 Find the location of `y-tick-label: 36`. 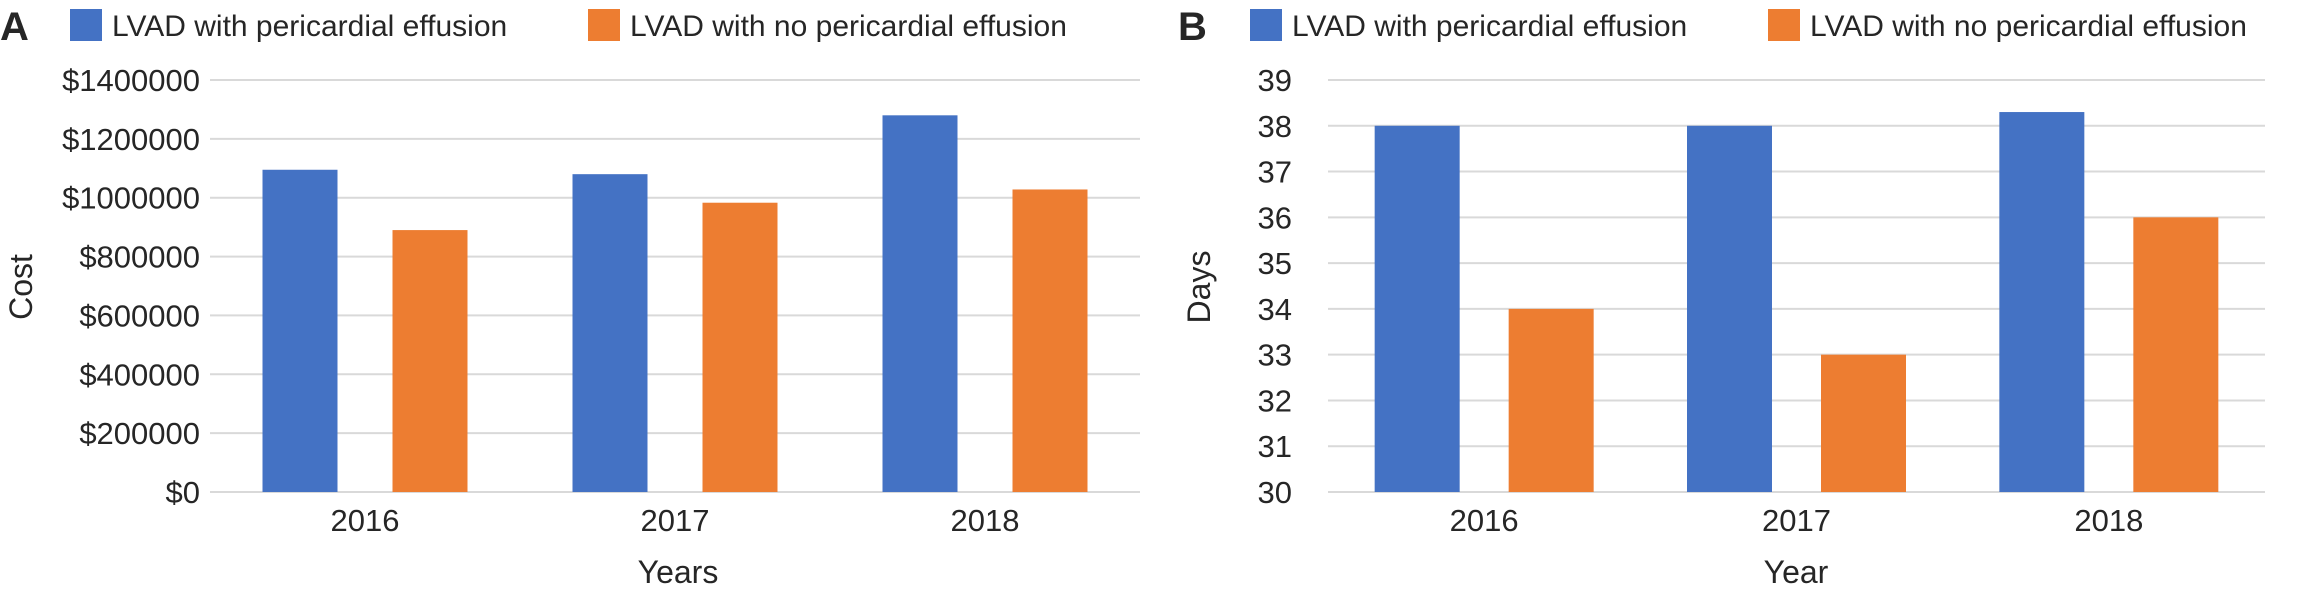

y-tick-label: 36 is located at coordinates (1275, 217).